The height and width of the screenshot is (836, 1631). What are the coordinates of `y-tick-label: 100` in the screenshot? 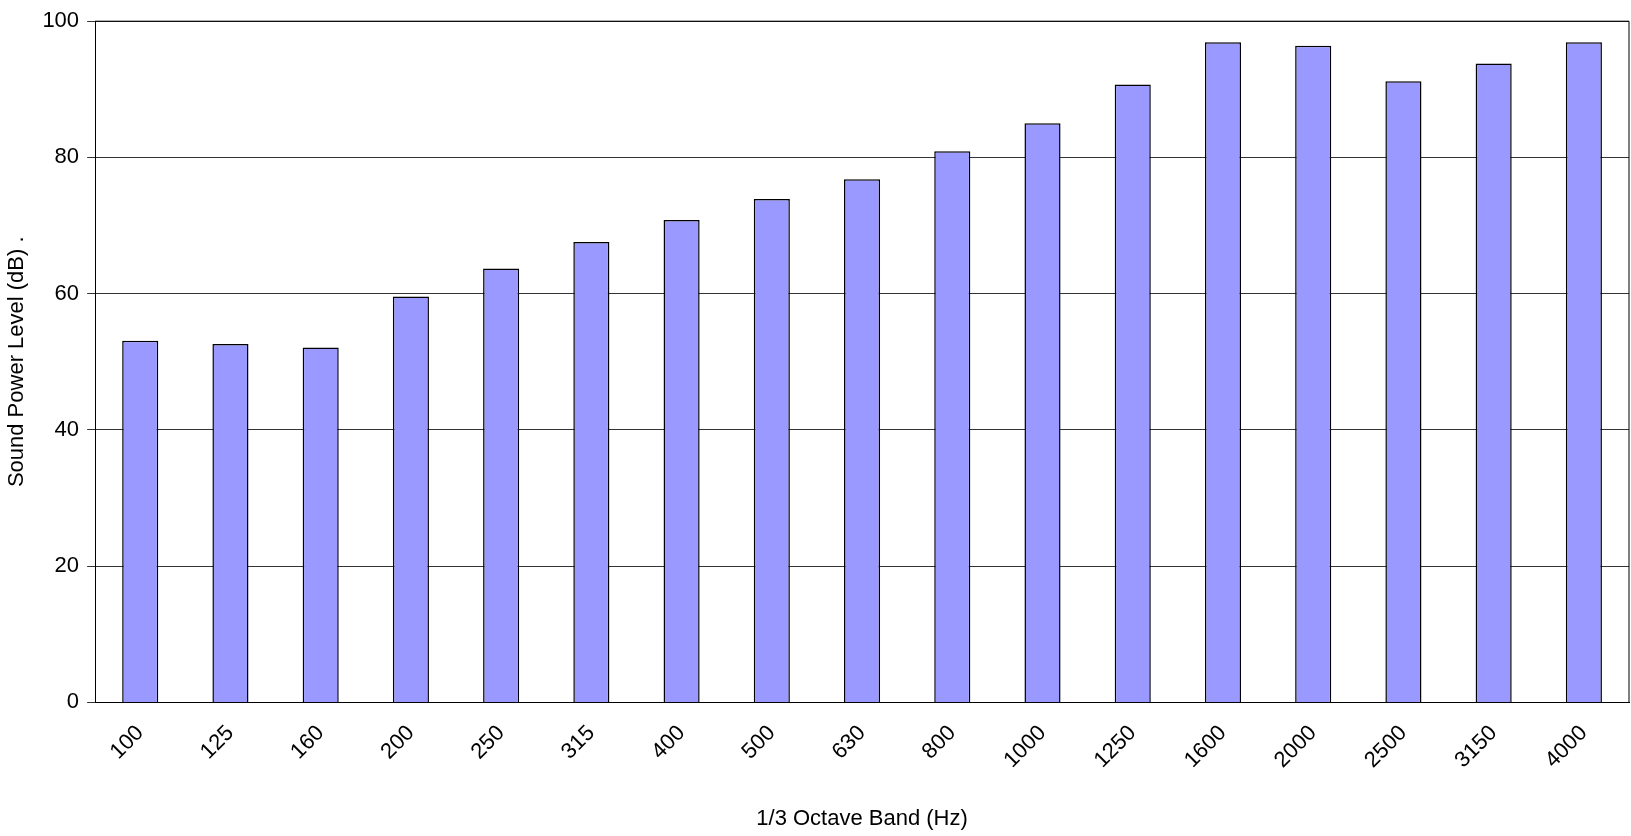 It's located at (61, 20).